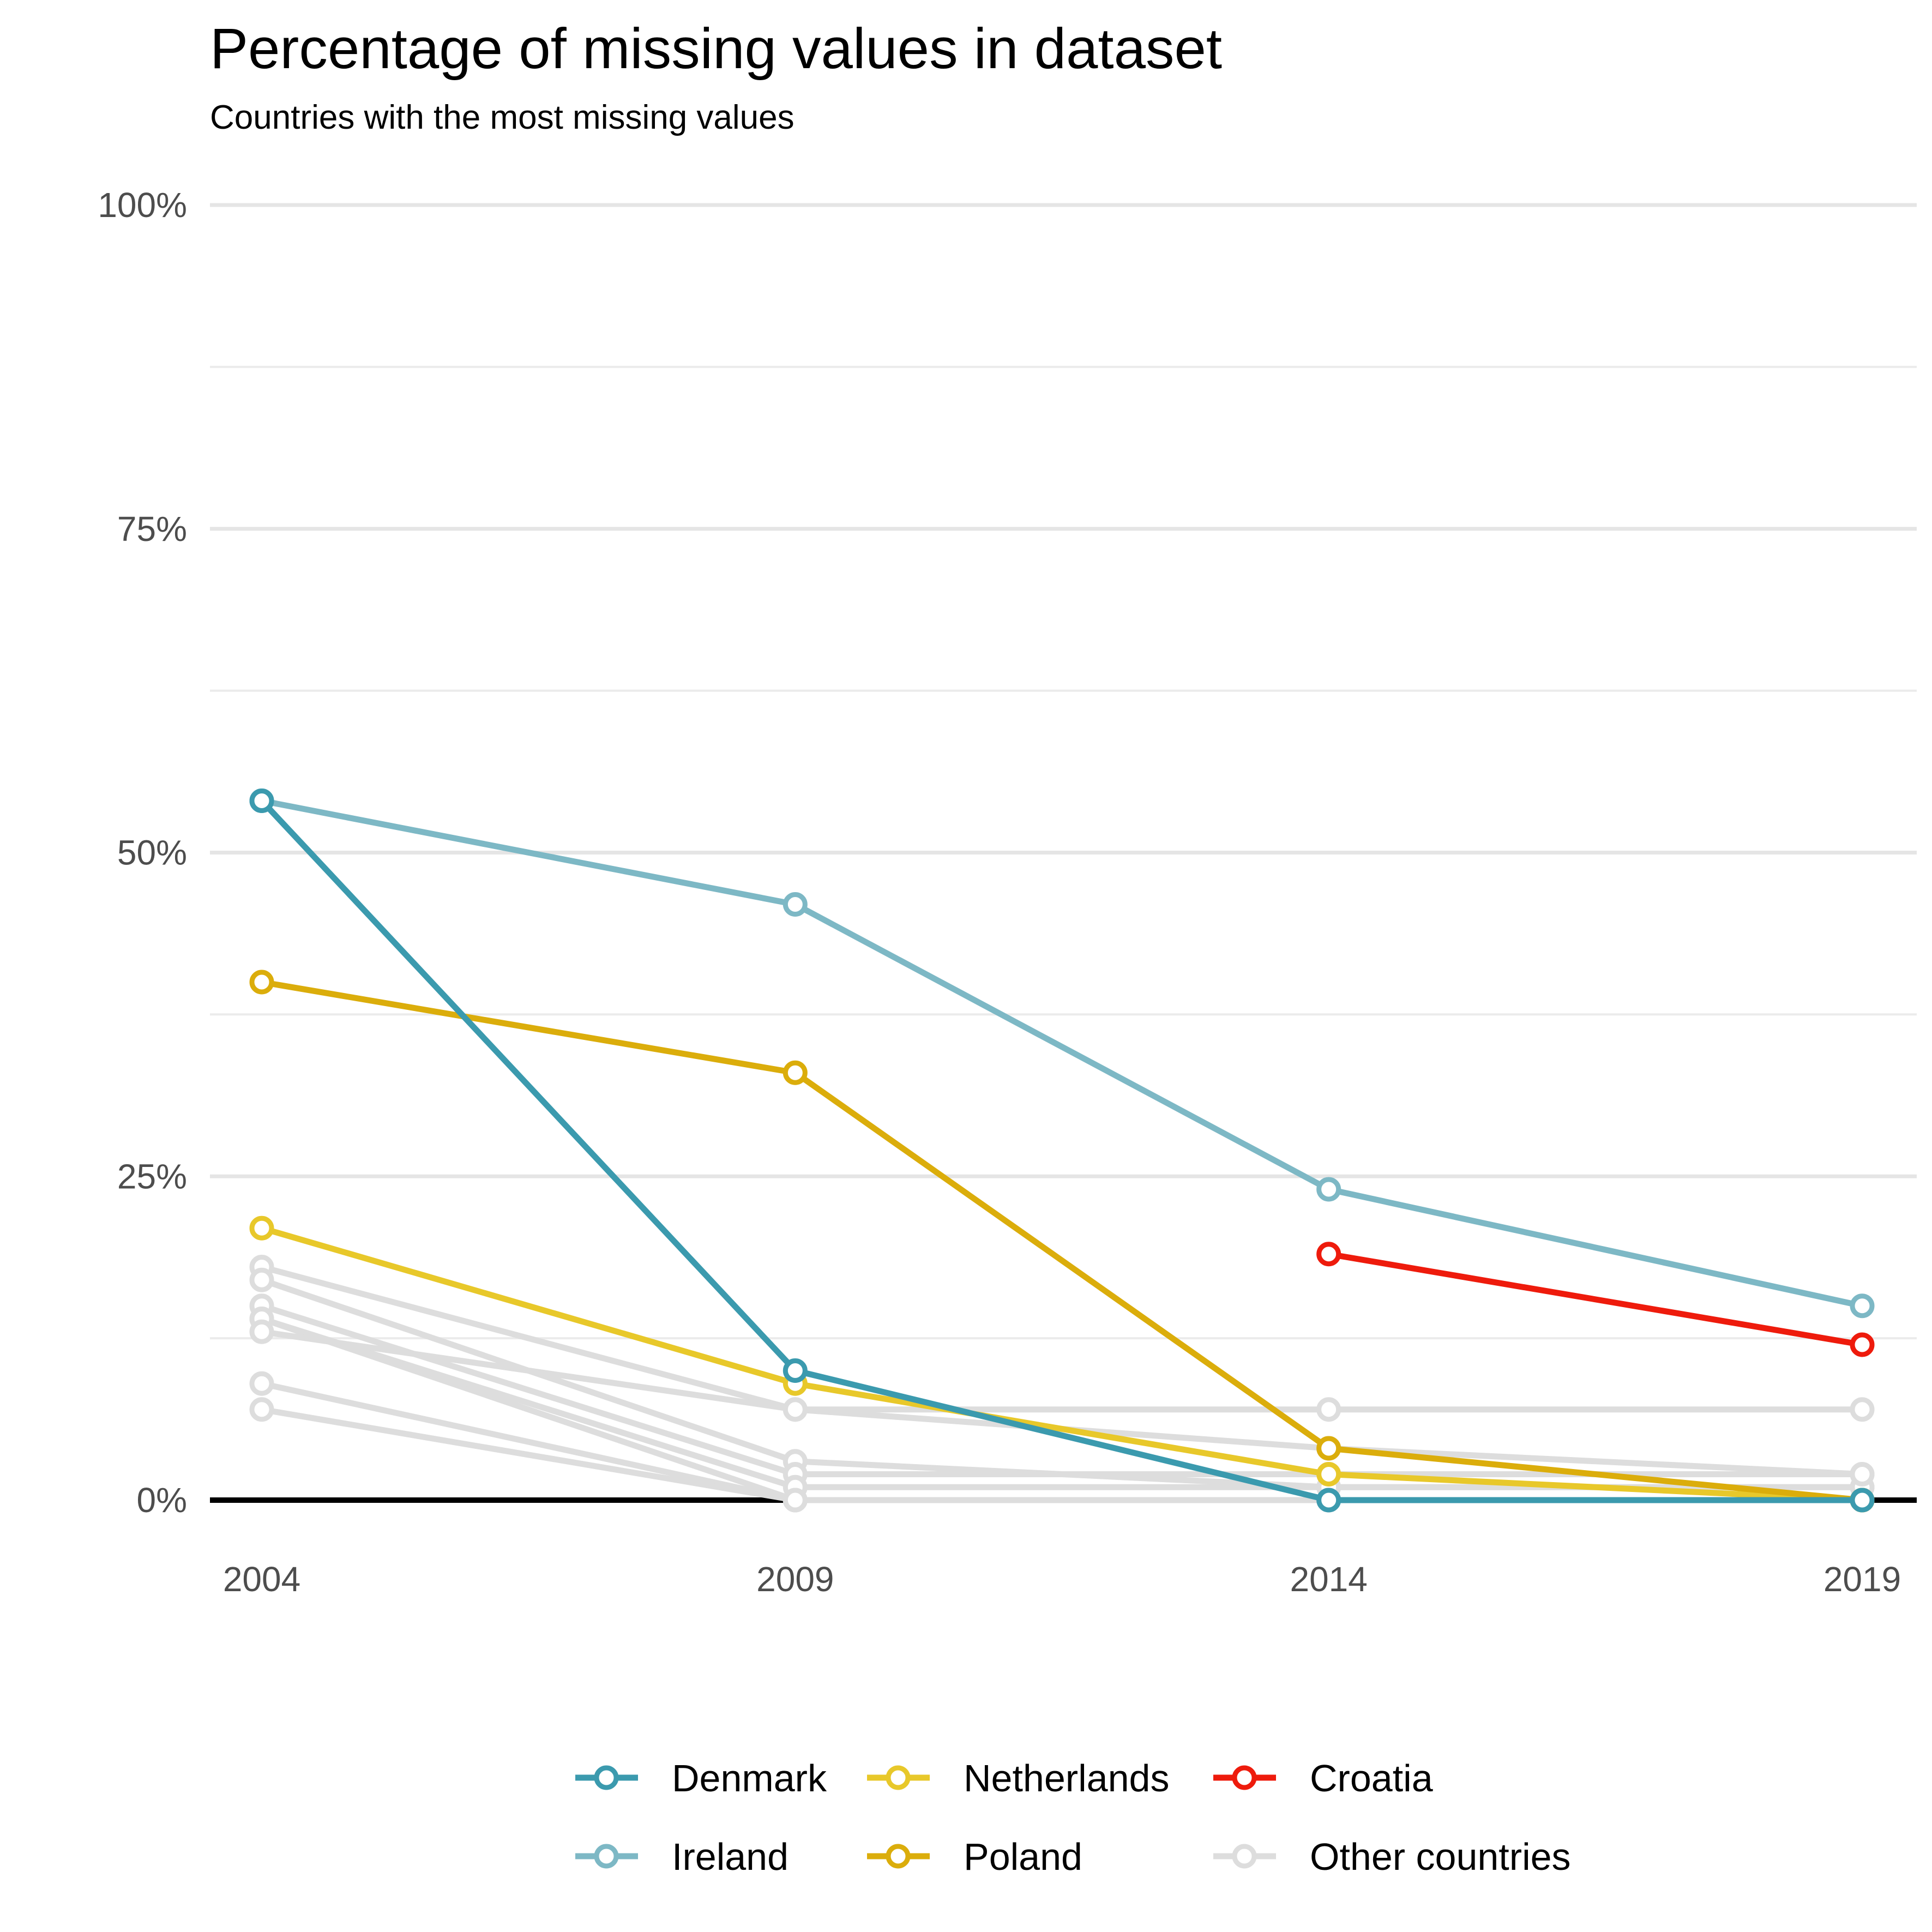 Image resolution: width=1932 pixels, height=1932 pixels. Describe the element at coordinates (795, 1579) in the screenshot. I see `x-tick-label: 2009` at that location.